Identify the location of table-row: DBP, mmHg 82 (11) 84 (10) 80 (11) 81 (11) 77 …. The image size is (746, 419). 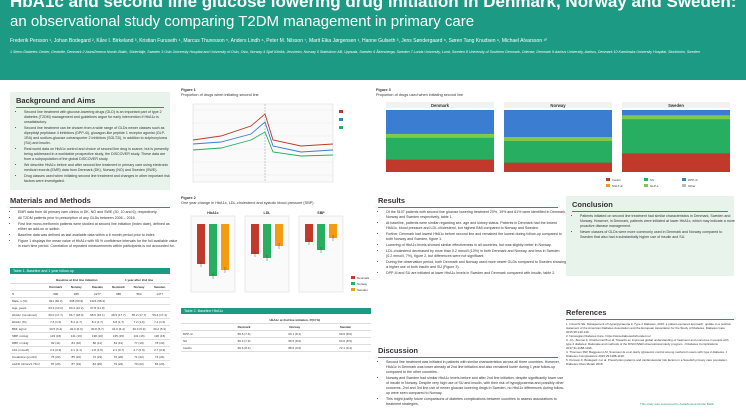
(90, 343).